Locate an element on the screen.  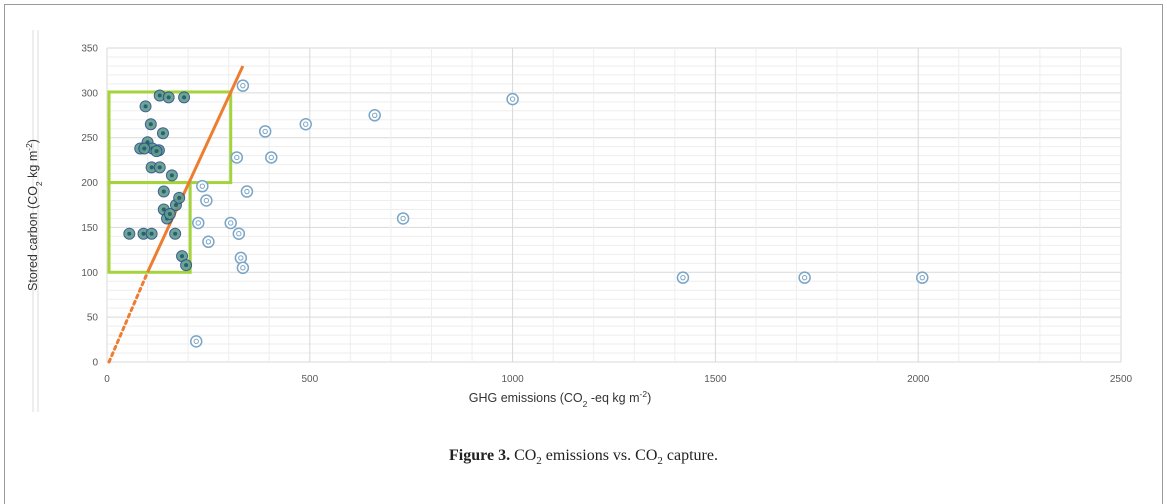
y-tick-label: 100 is located at coordinates (89, 273).